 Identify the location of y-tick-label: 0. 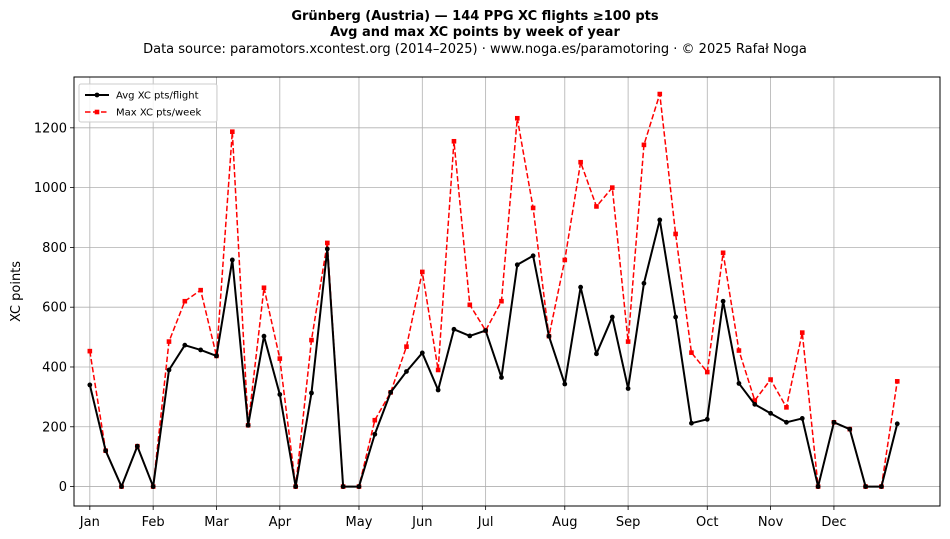
(63, 487).